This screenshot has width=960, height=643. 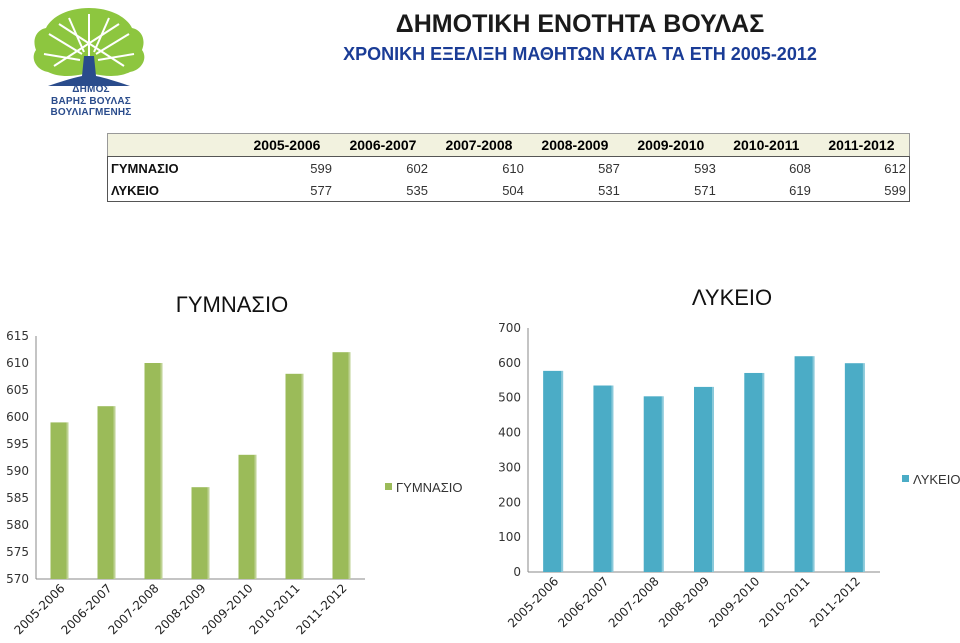 I want to click on table-cell: 571, so click(x=670, y=190).